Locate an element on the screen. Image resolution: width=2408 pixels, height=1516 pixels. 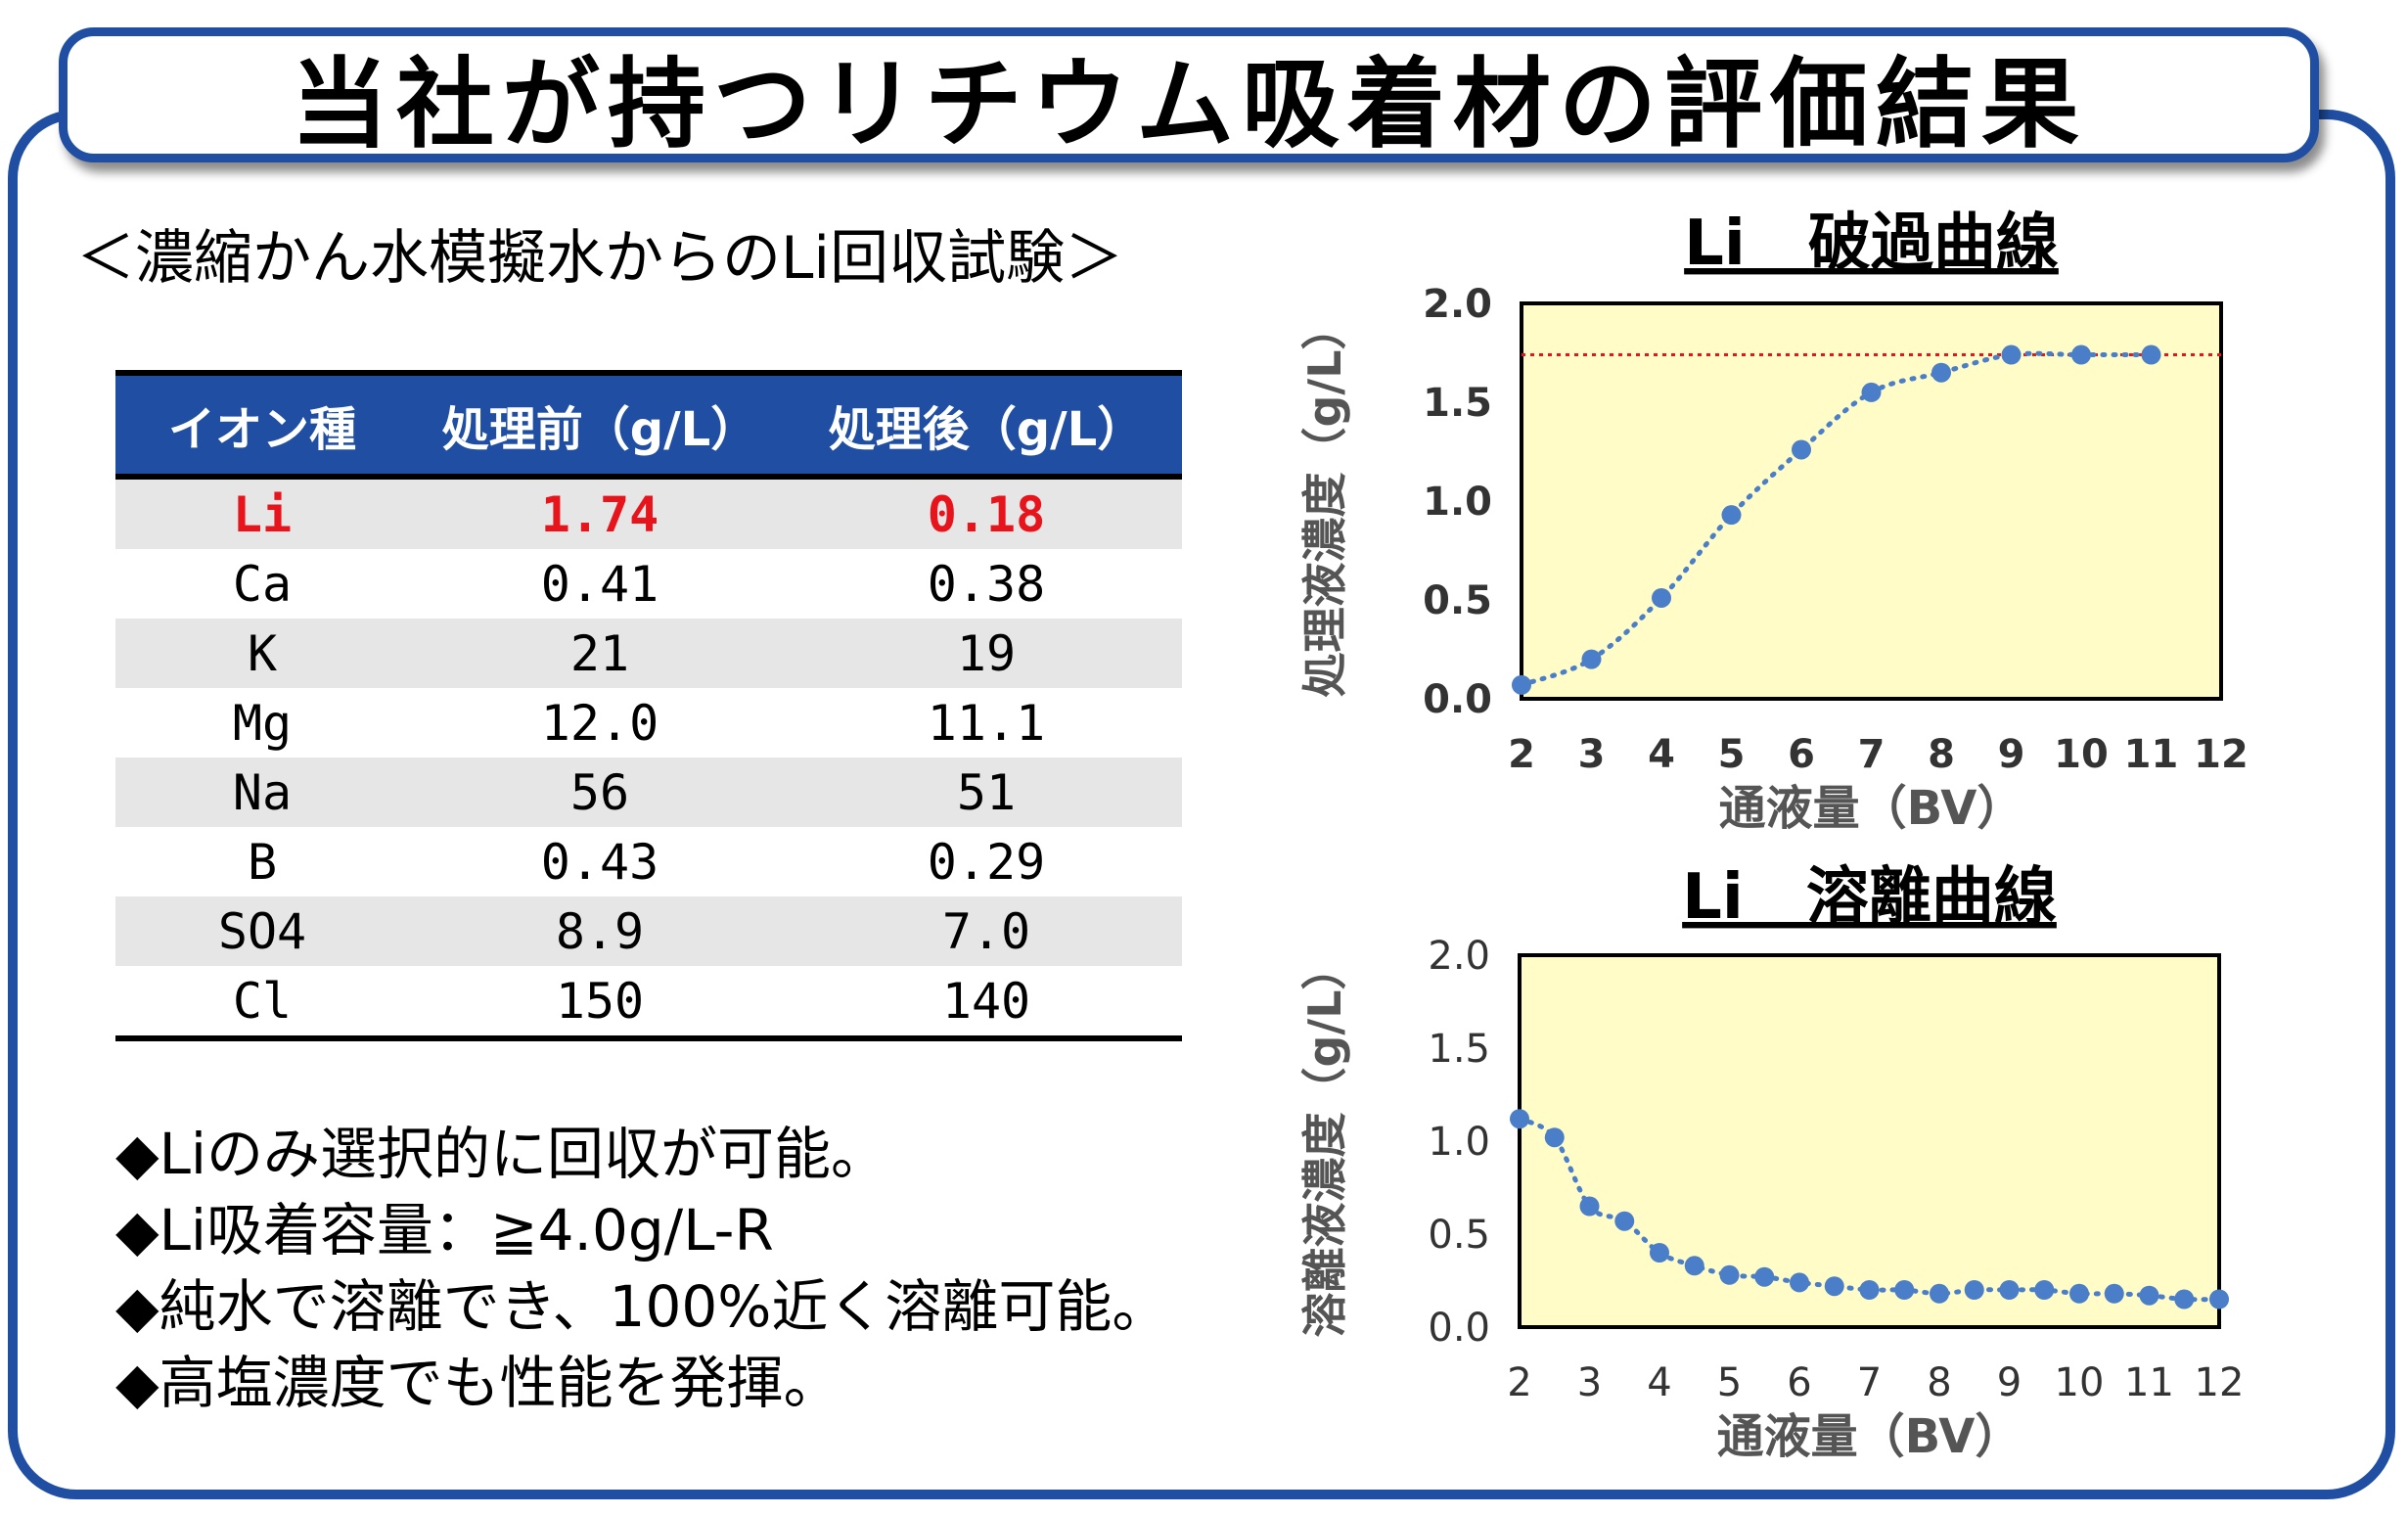
cell-before: 1.74 is located at coordinates (599, 514).